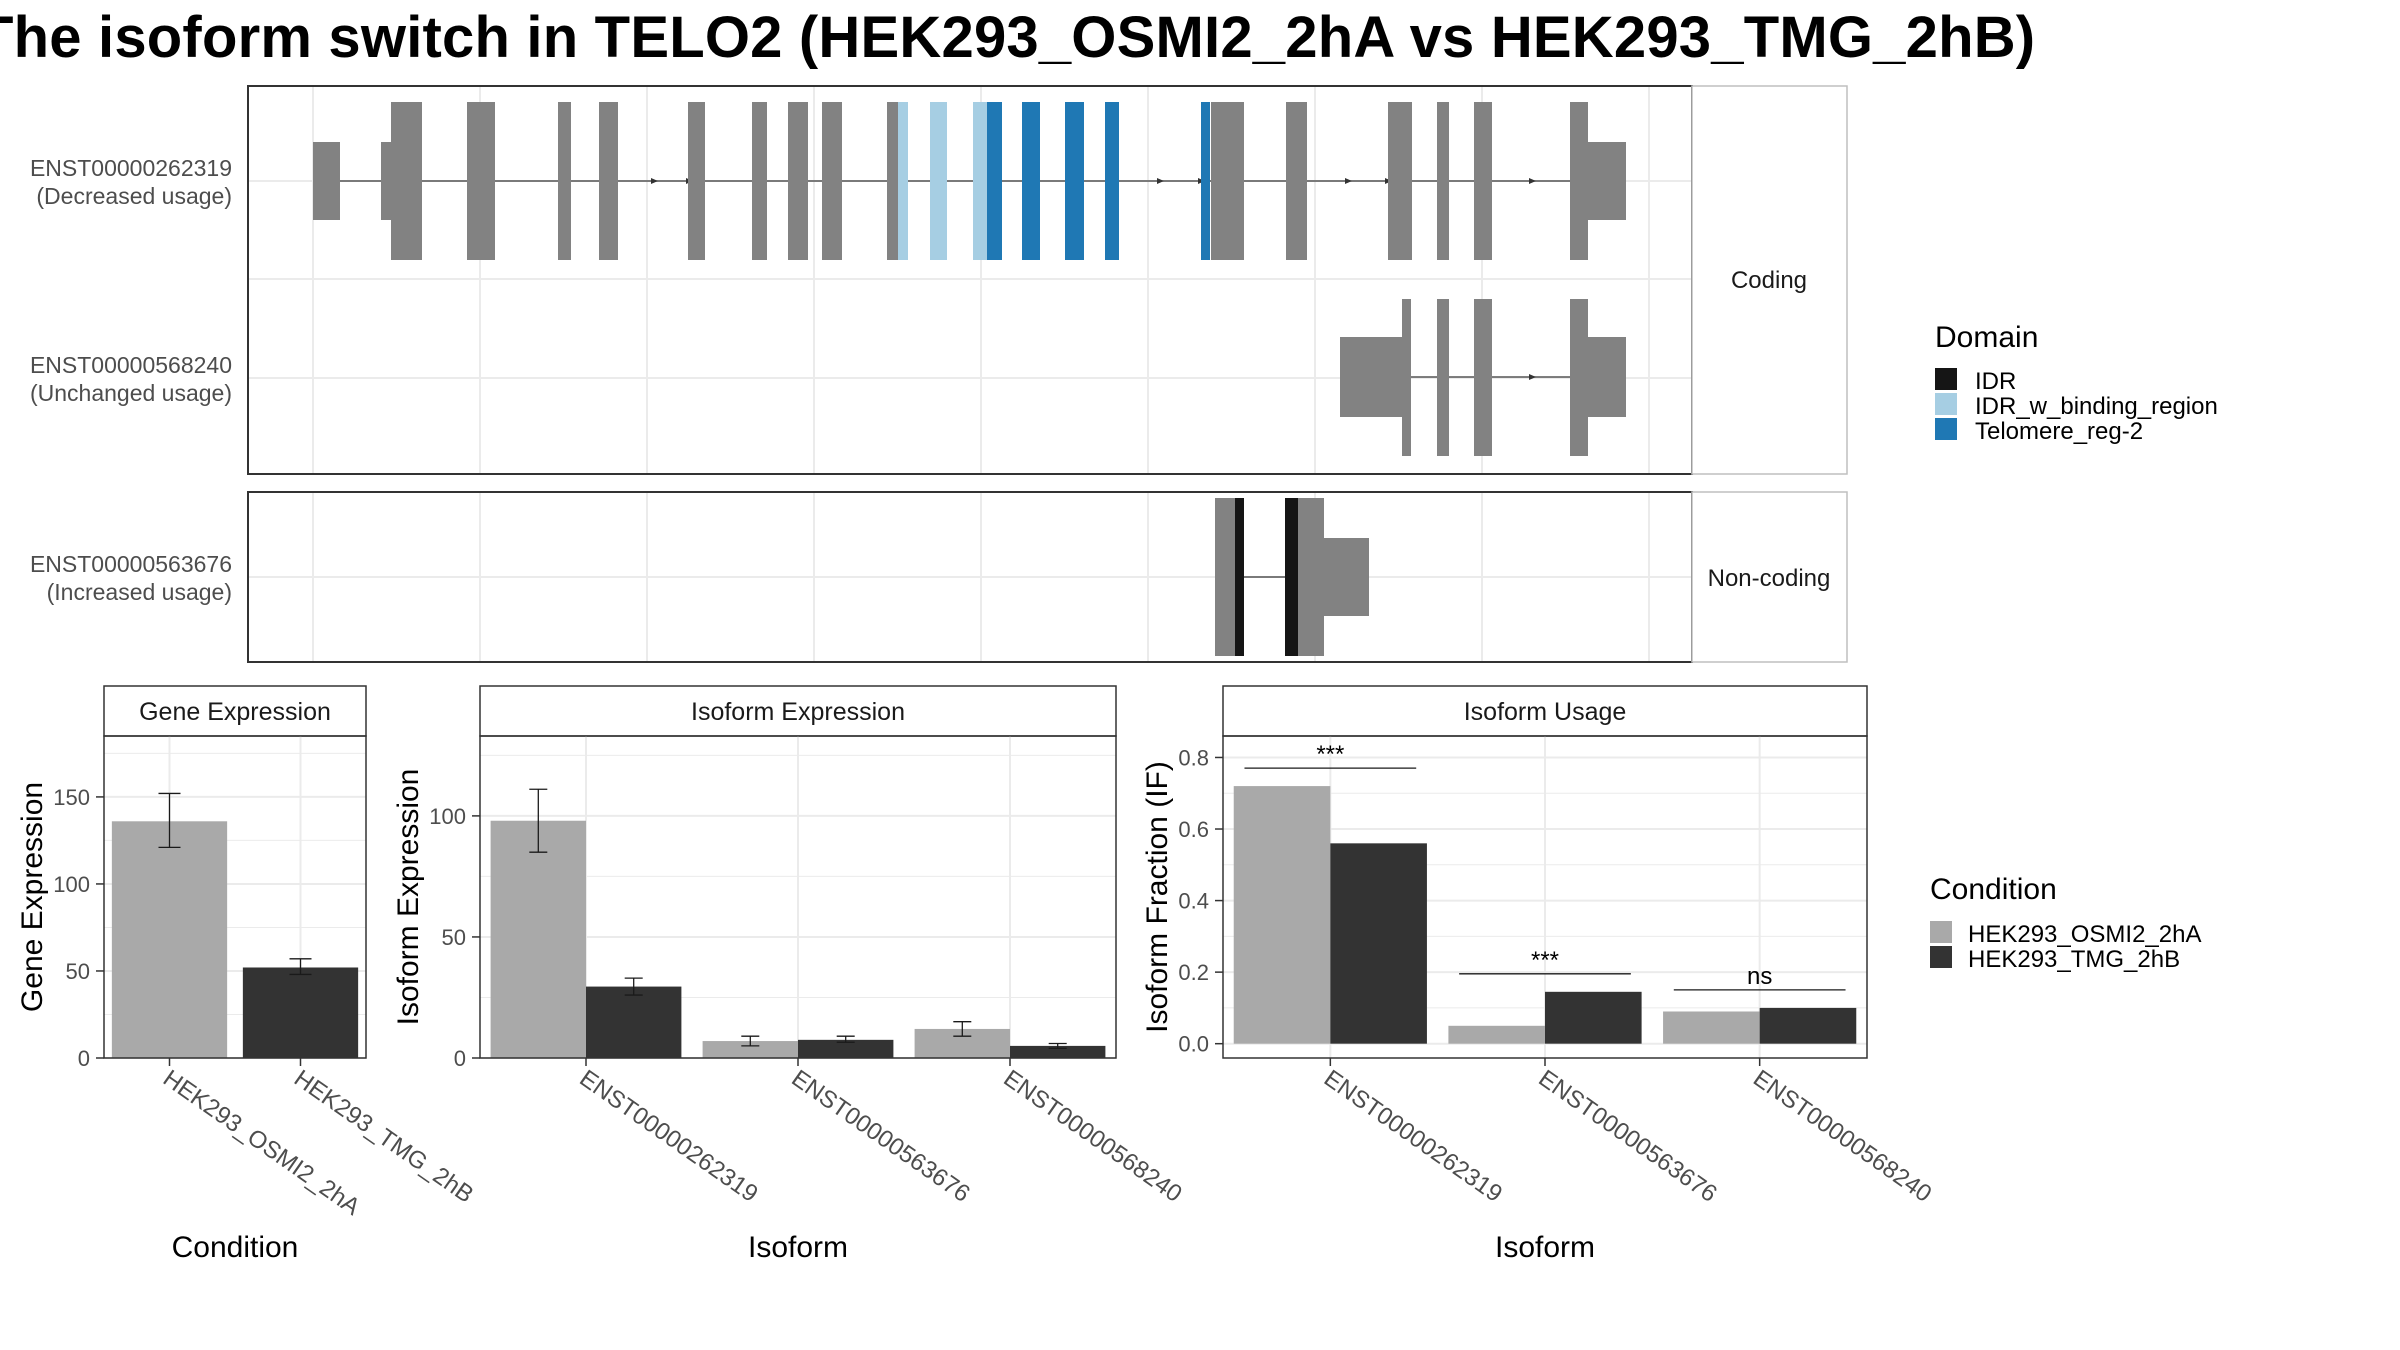 This screenshot has height=1350, width=2400. I want to click on legend-label-tmg: HEK293_TMG_2hB, so click(2074, 959).